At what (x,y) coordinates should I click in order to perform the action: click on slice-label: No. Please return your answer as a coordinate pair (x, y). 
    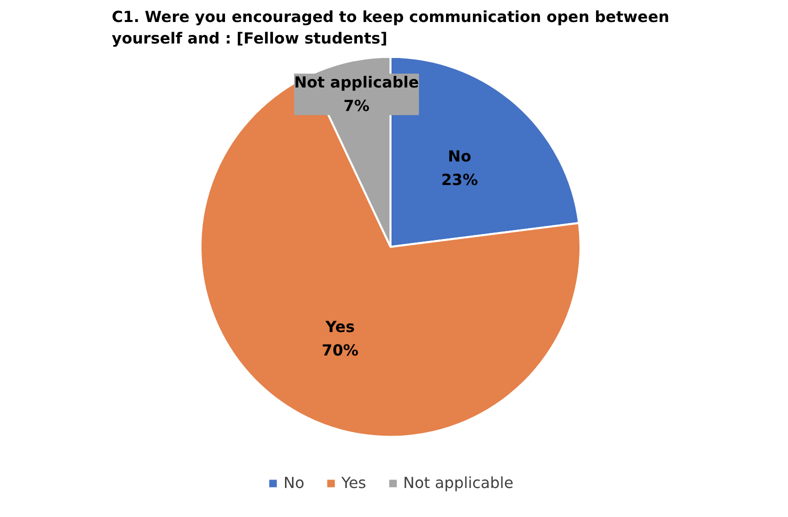
    Looking at the image, I should click on (460, 157).